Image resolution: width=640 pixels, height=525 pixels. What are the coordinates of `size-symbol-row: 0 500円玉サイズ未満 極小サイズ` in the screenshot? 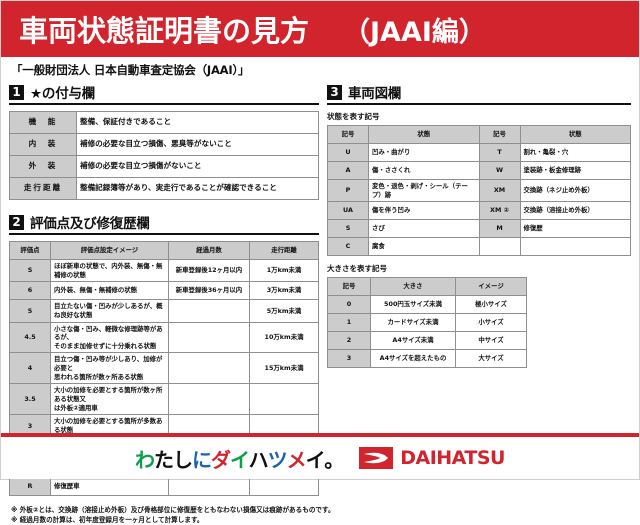 It's located at (427, 305).